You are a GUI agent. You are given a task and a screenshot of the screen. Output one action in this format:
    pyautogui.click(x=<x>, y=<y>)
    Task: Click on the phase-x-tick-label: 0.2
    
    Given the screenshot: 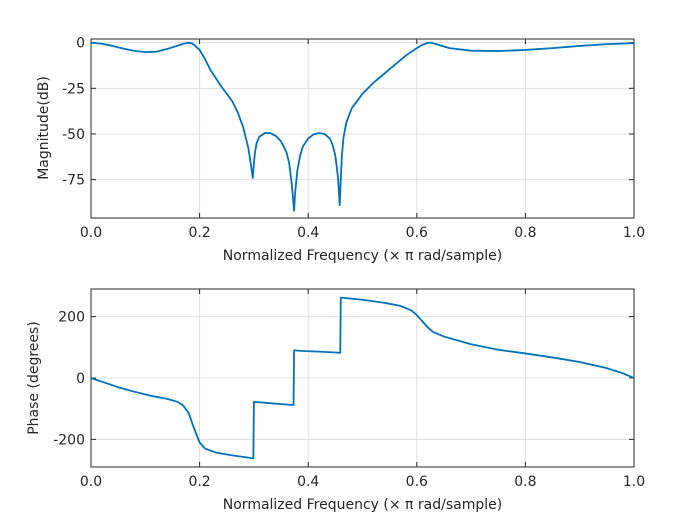 What is the action you would take?
    pyautogui.click(x=199, y=482)
    